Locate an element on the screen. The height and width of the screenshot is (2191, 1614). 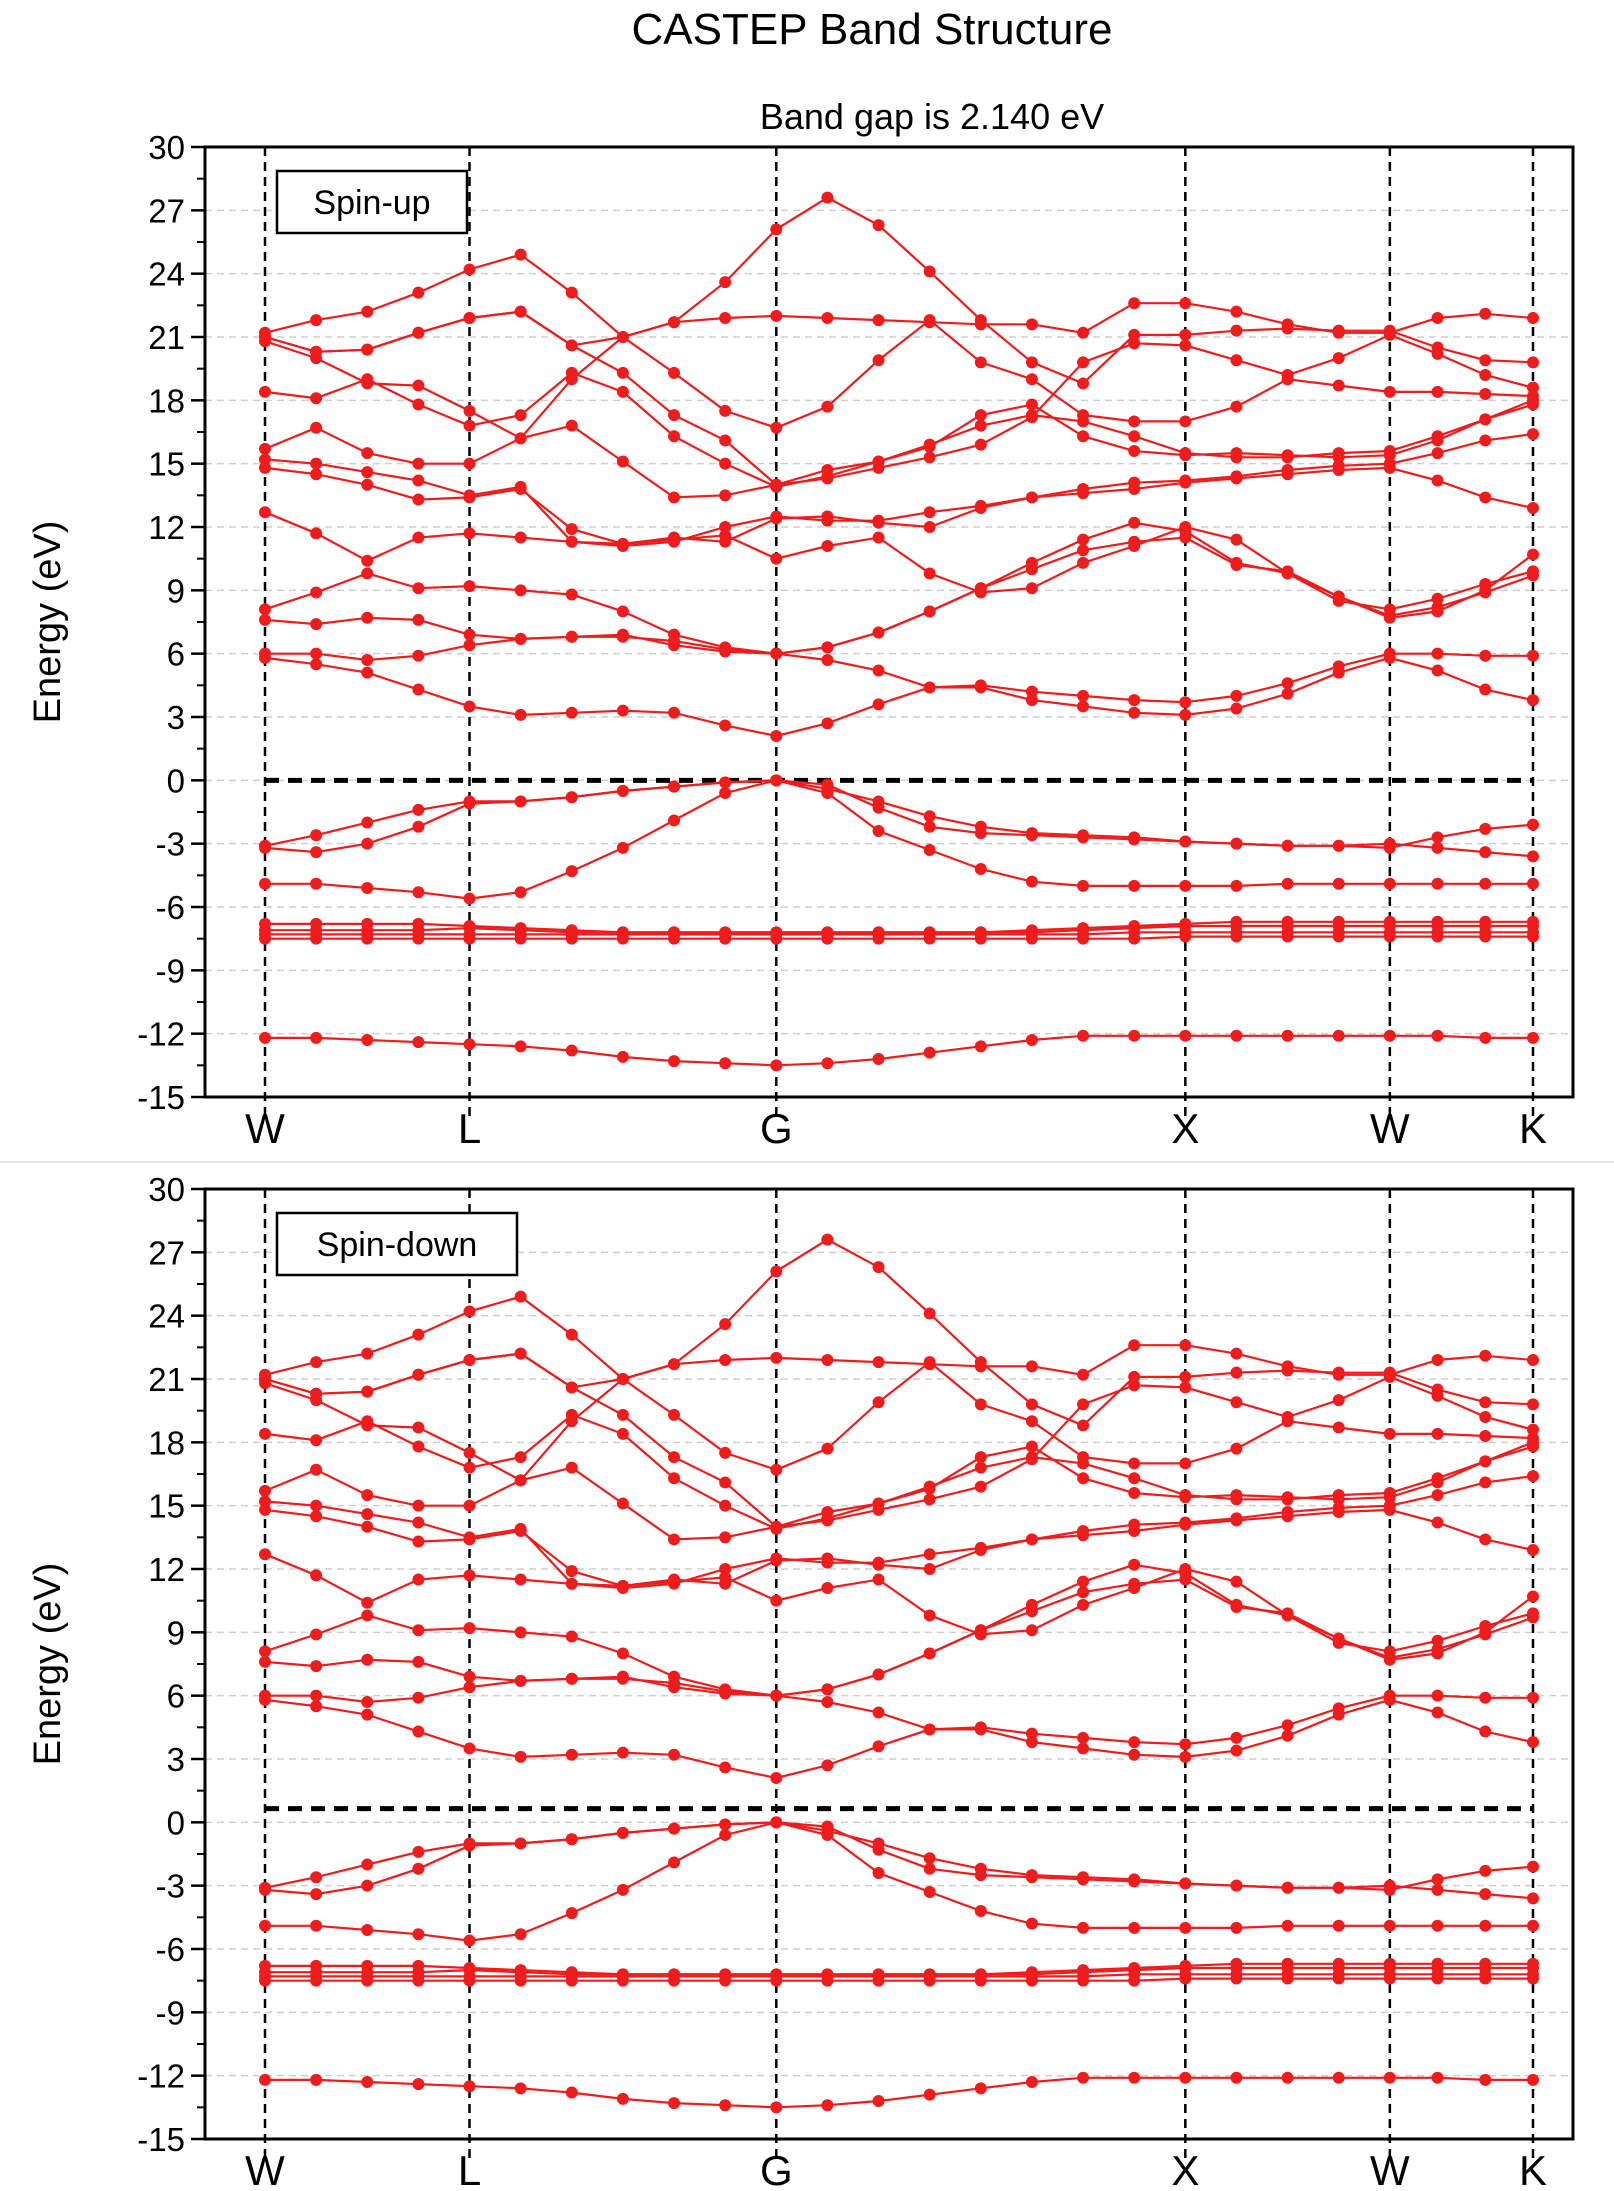
y-tick-label: 18 is located at coordinates (166, 1442).